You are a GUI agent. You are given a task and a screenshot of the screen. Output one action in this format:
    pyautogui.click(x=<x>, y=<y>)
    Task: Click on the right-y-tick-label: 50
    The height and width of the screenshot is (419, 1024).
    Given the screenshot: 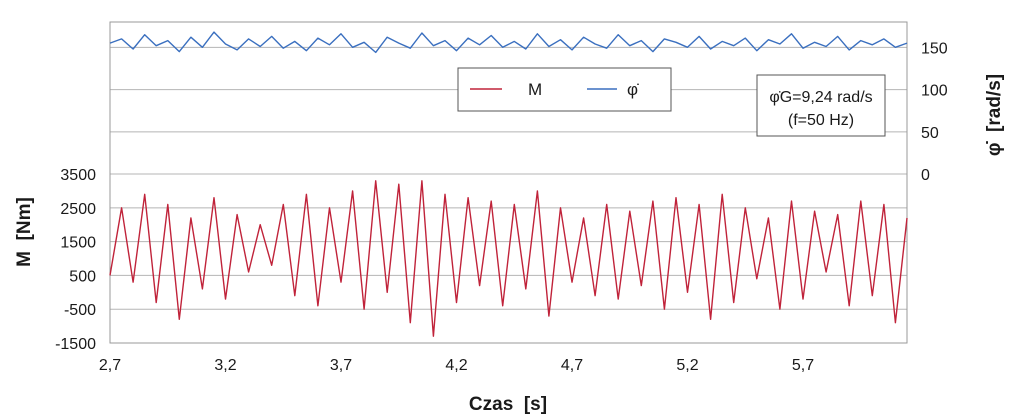 What is the action you would take?
    pyautogui.click(x=930, y=133)
    